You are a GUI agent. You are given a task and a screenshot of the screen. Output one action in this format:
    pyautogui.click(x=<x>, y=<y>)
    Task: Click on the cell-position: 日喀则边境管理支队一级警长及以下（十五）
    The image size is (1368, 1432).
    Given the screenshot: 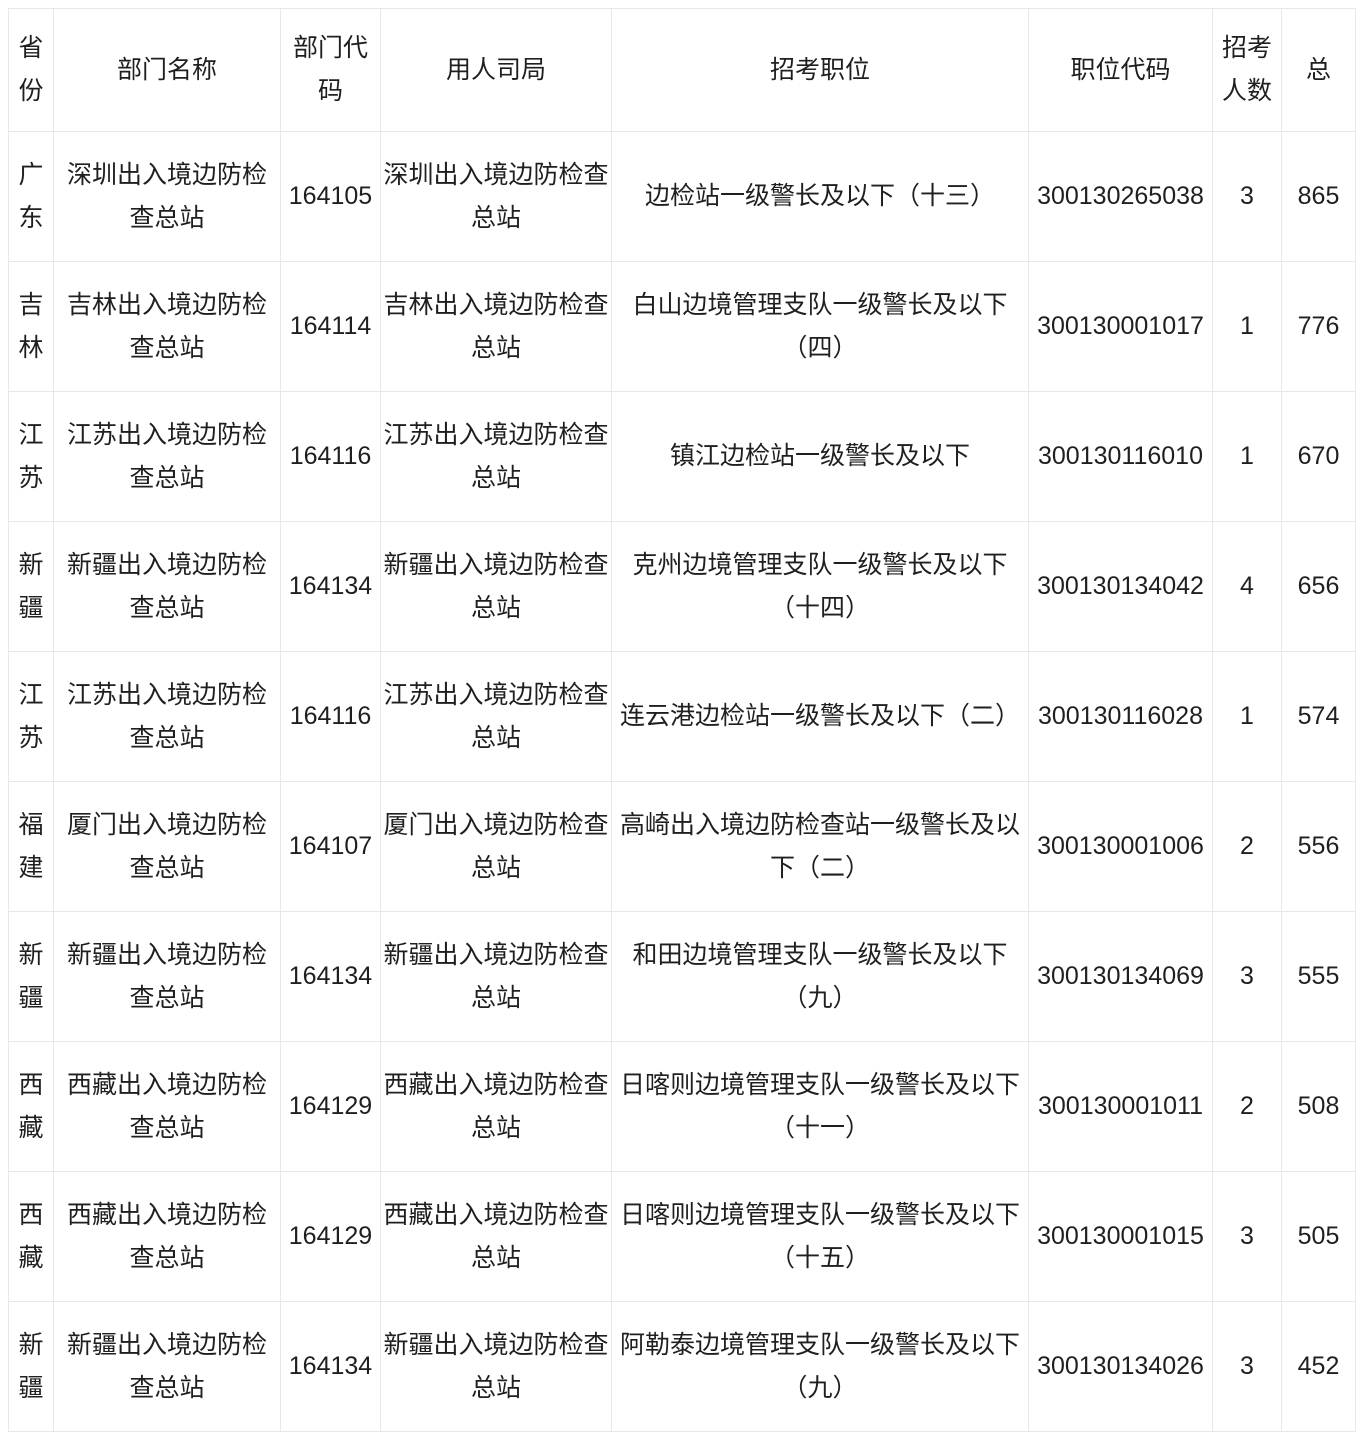 What is the action you would take?
    pyautogui.click(x=820, y=1236)
    